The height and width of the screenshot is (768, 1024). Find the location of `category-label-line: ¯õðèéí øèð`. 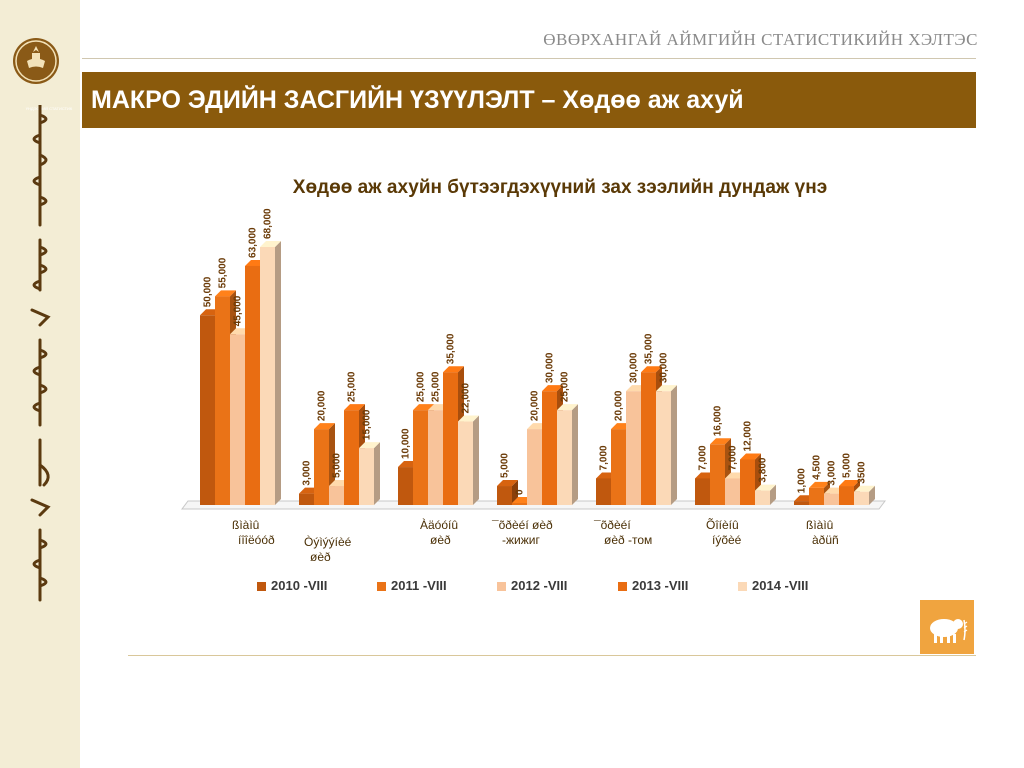

category-label-line: ¯õðèéí øèð is located at coordinates (522, 525).